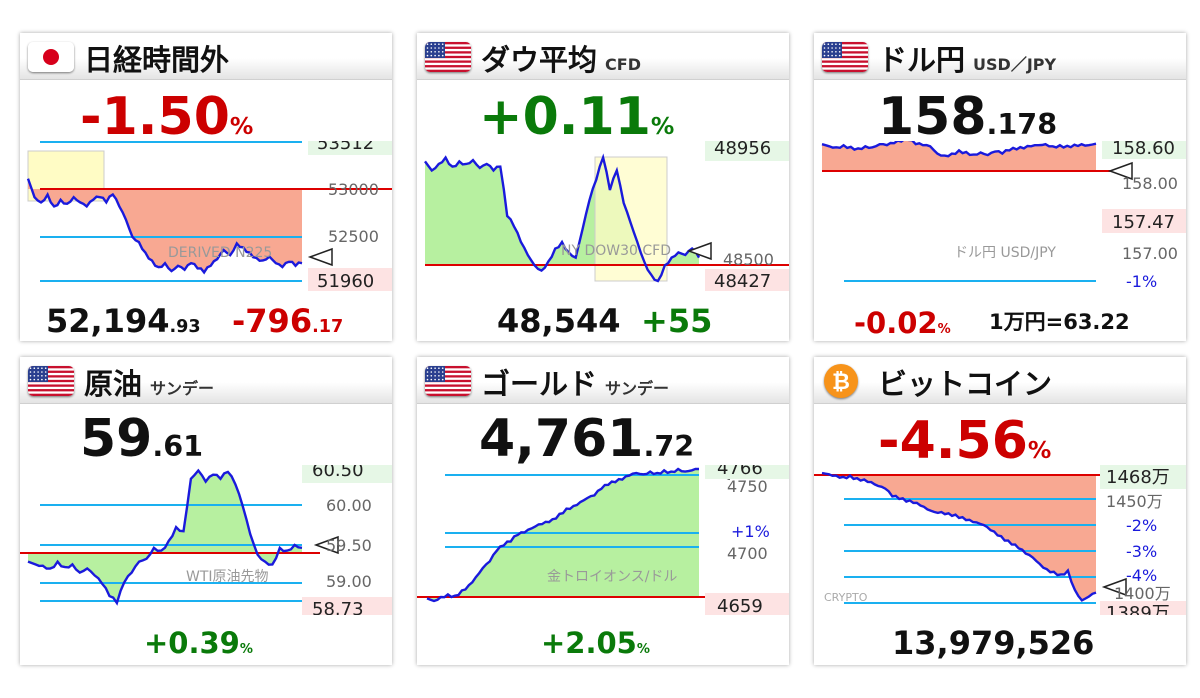 This screenshot has height=698, width=1200. Describe the element at coordinates (1141, 551) in the screenshot. I see `percent-gridline-label: -3%` at that location.